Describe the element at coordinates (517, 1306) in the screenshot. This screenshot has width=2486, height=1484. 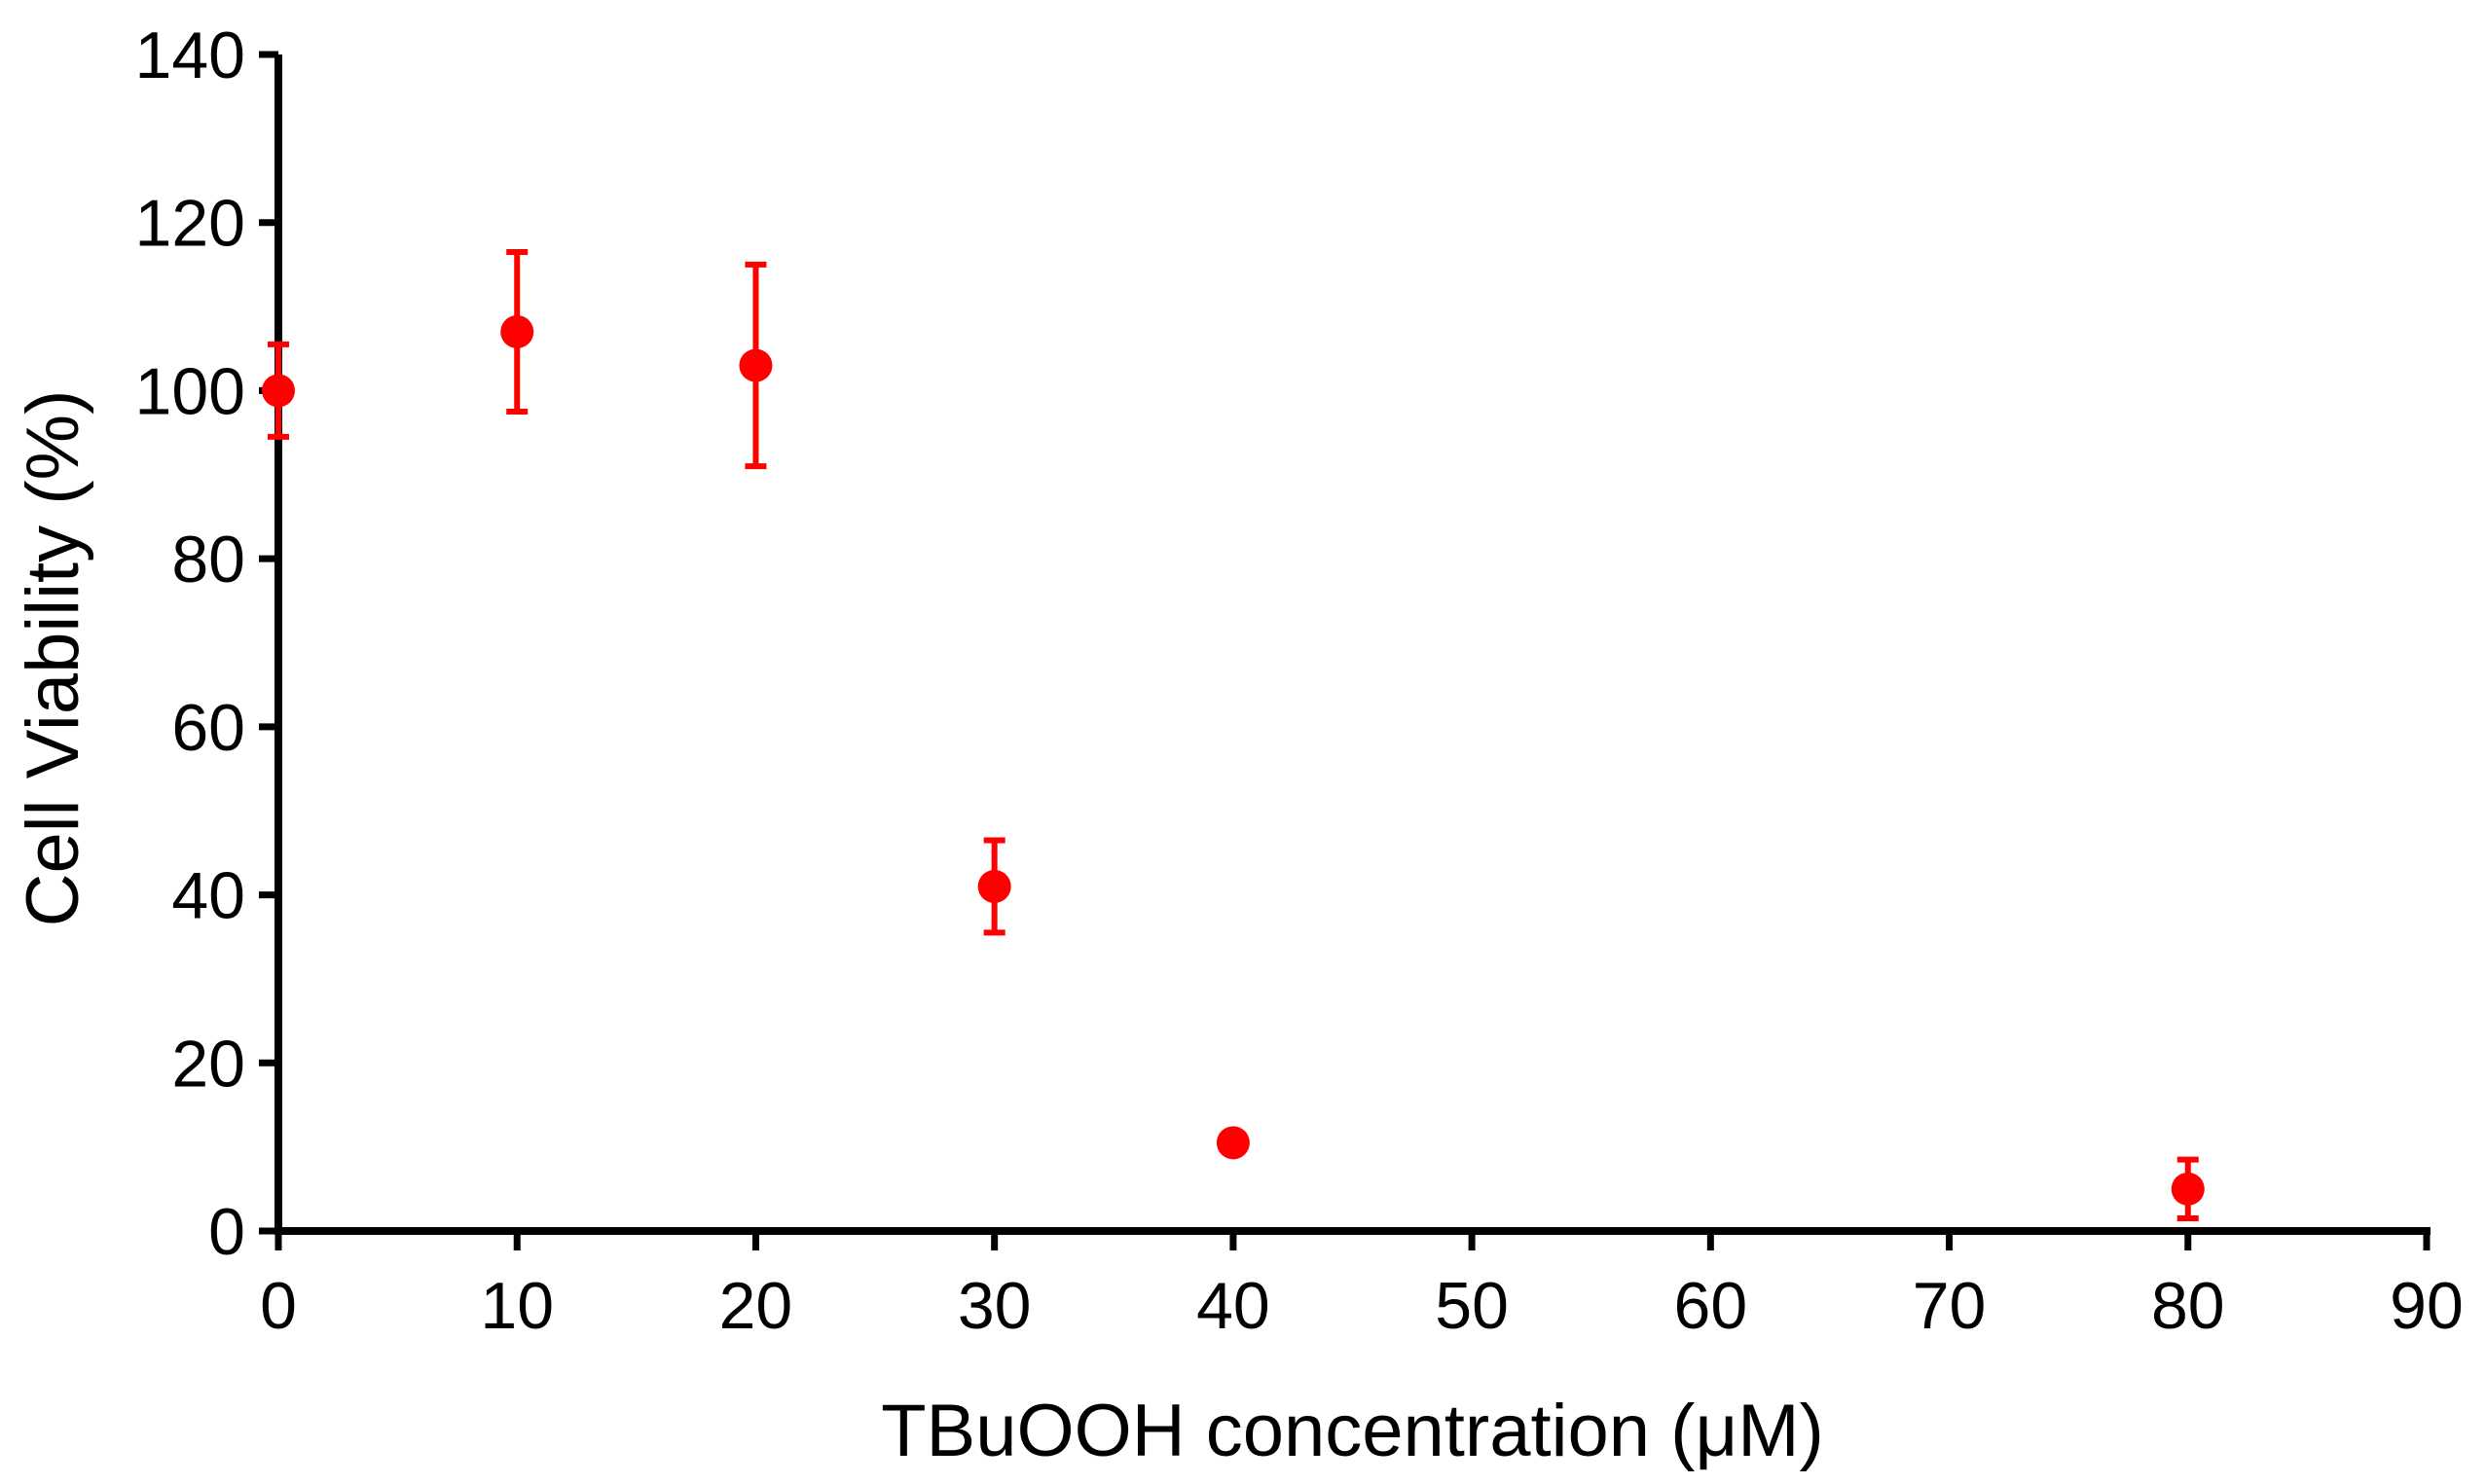
I see `x-tick-label: 10` at that location.